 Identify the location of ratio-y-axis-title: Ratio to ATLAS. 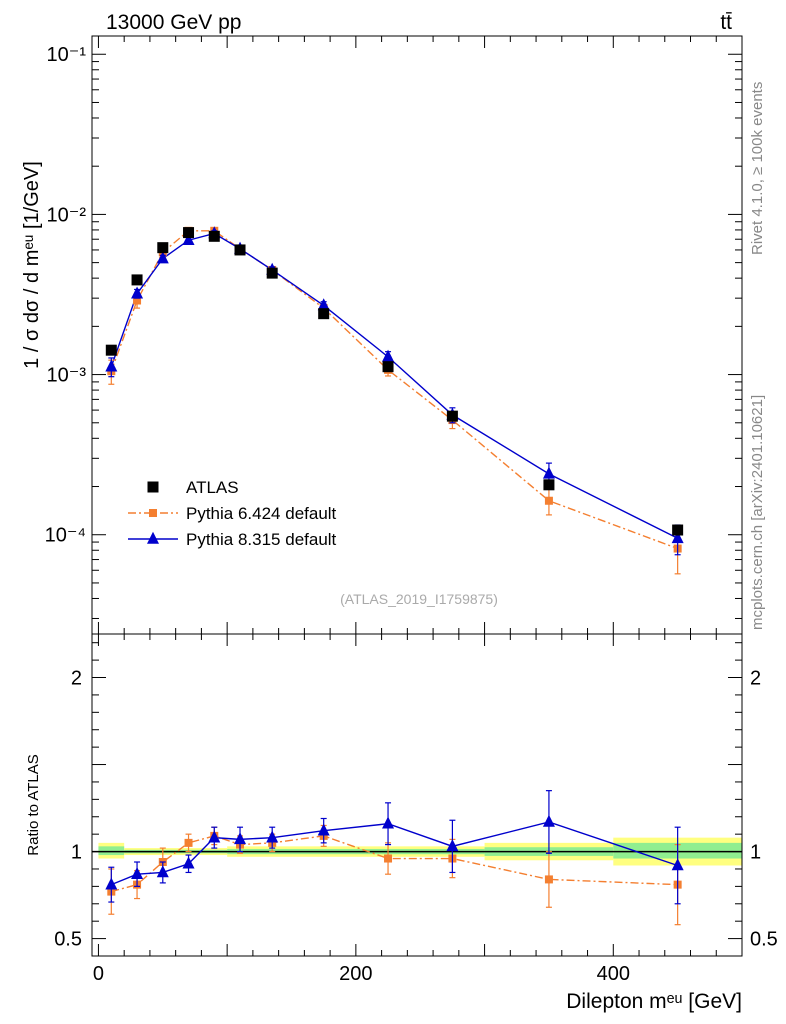
(33, 804).